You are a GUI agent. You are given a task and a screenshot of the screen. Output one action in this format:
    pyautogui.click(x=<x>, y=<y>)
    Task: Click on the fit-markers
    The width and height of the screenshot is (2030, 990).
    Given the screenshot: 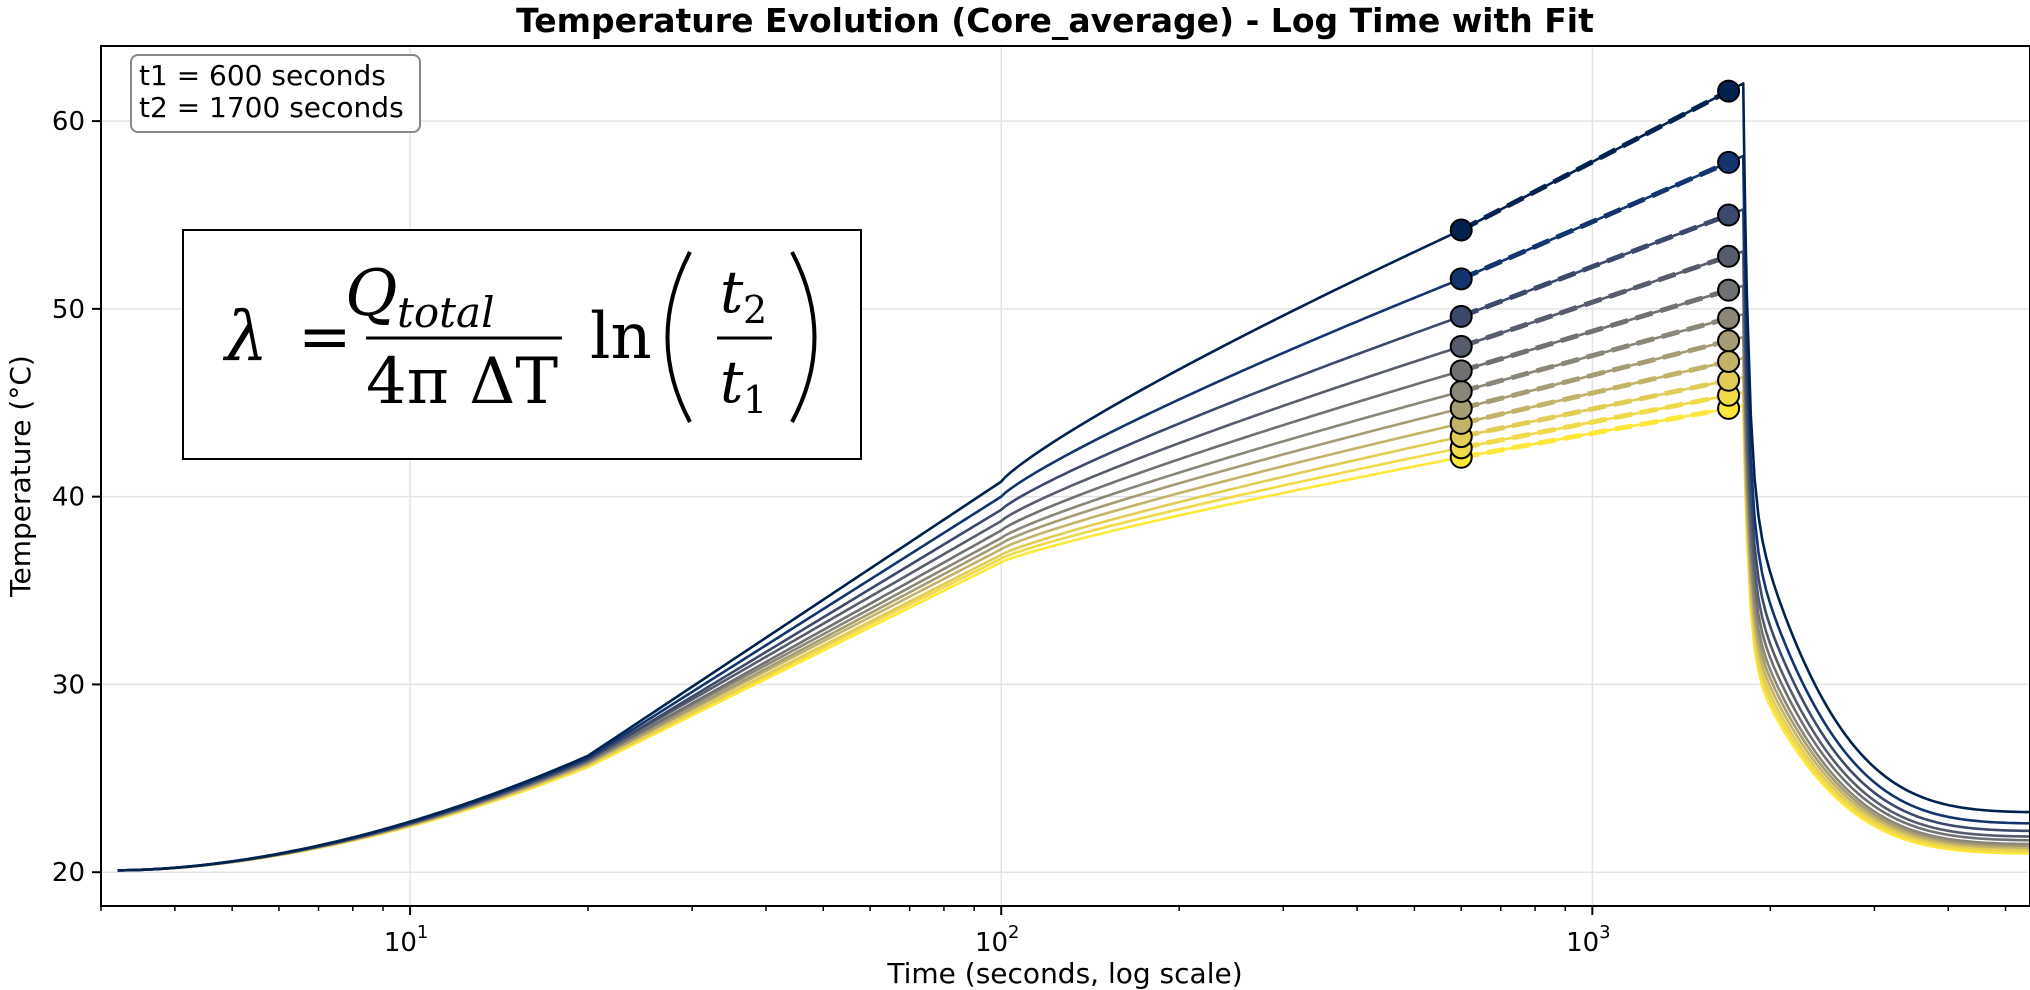 What is the action you would take?
    pyautogui.click(x=1595, y=274)
    